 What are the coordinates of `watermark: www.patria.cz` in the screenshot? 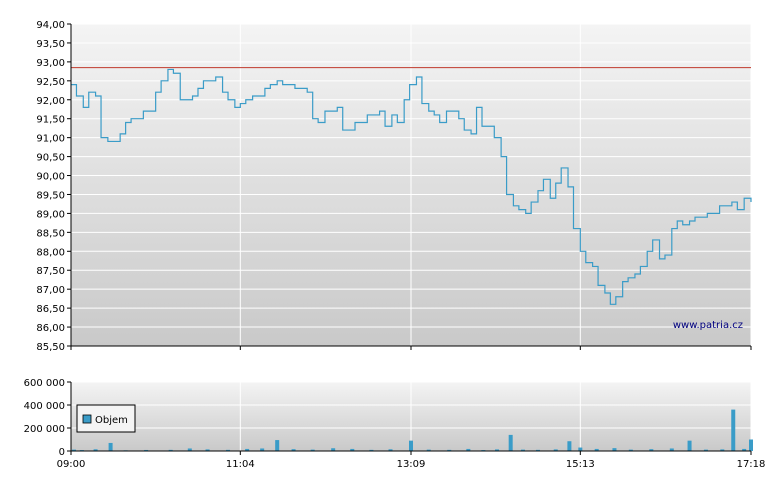 It's located at (708, 325).